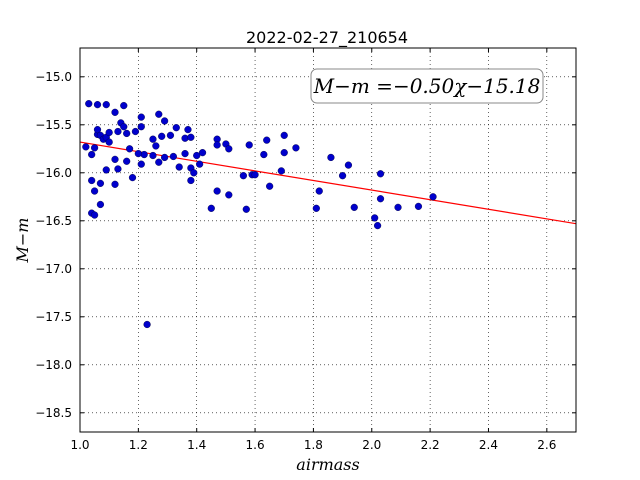  Describe the element at coordinates (79, 445) in the screenshot. I see `x-tick-label: 1.0` at that location.